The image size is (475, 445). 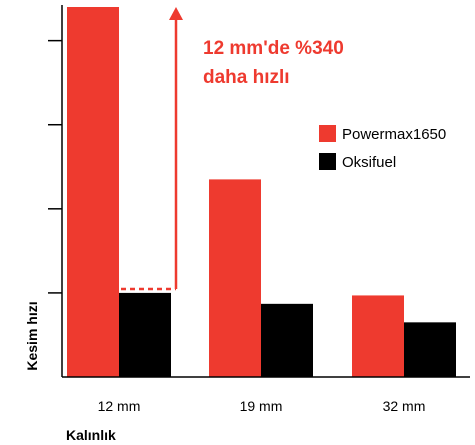 What do you see at coordinates (145, 334) in the screenshot?
I see `bar-oksifuel-12-mm` at bounding box center [145, 334].